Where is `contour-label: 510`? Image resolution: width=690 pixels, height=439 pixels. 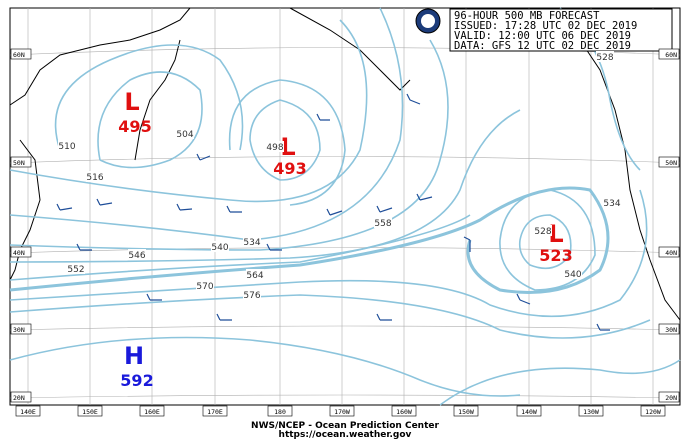
contour-label: 510 is located at coordinates (66, 147).